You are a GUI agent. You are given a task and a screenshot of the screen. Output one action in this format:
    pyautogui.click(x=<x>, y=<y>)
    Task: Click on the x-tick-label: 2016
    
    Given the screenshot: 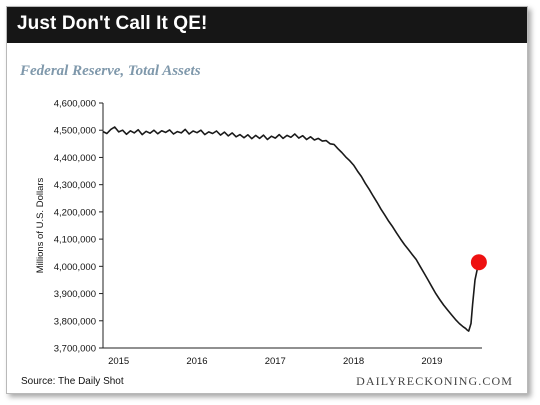 What is the action you would take?
    pyautogui.click(x=196, y=361)
    